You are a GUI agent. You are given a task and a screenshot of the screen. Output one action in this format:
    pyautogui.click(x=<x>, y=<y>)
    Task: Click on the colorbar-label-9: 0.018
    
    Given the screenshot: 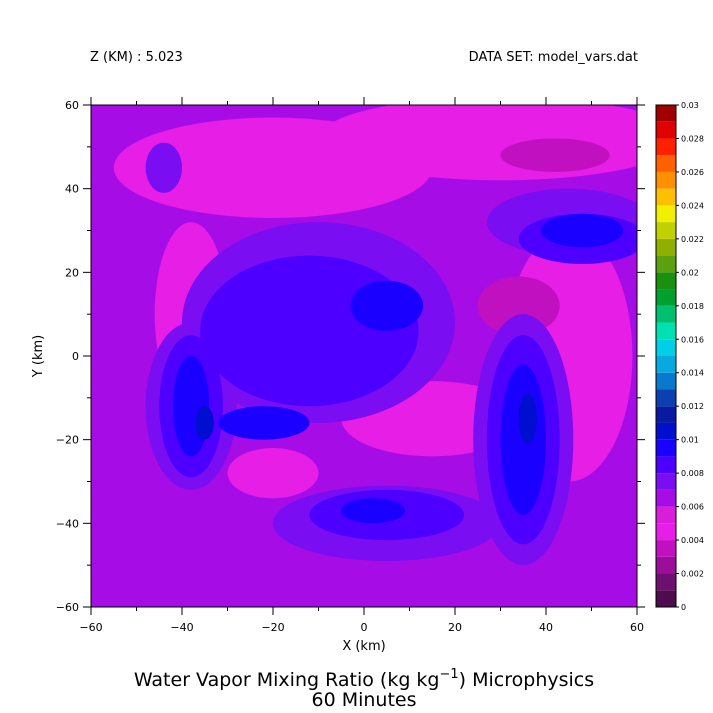 What is the action you would take?
    pyautogui.click(x=692, y=306)
    